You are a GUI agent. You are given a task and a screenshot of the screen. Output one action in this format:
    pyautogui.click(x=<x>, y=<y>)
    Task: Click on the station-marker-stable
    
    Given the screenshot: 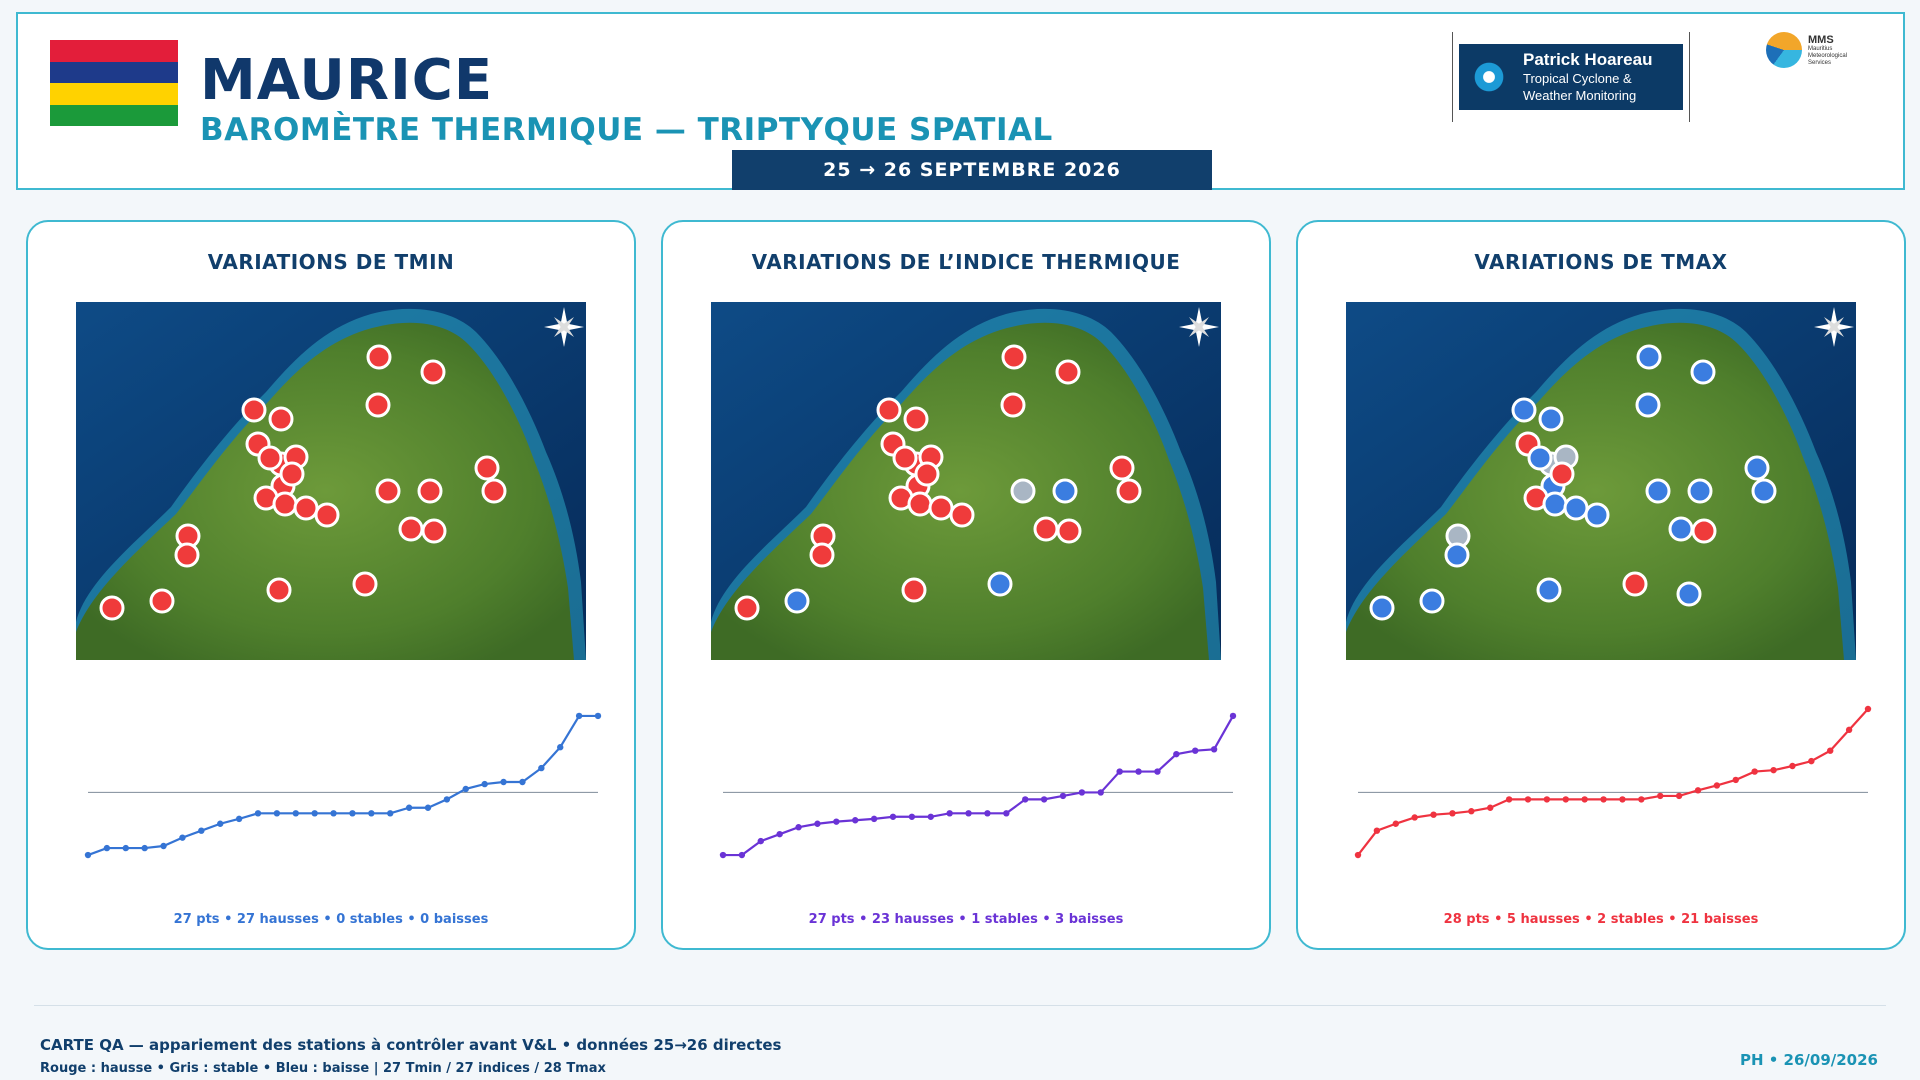 What is the action you would take?
    pyautogui.click(x=1023, y=491)
    